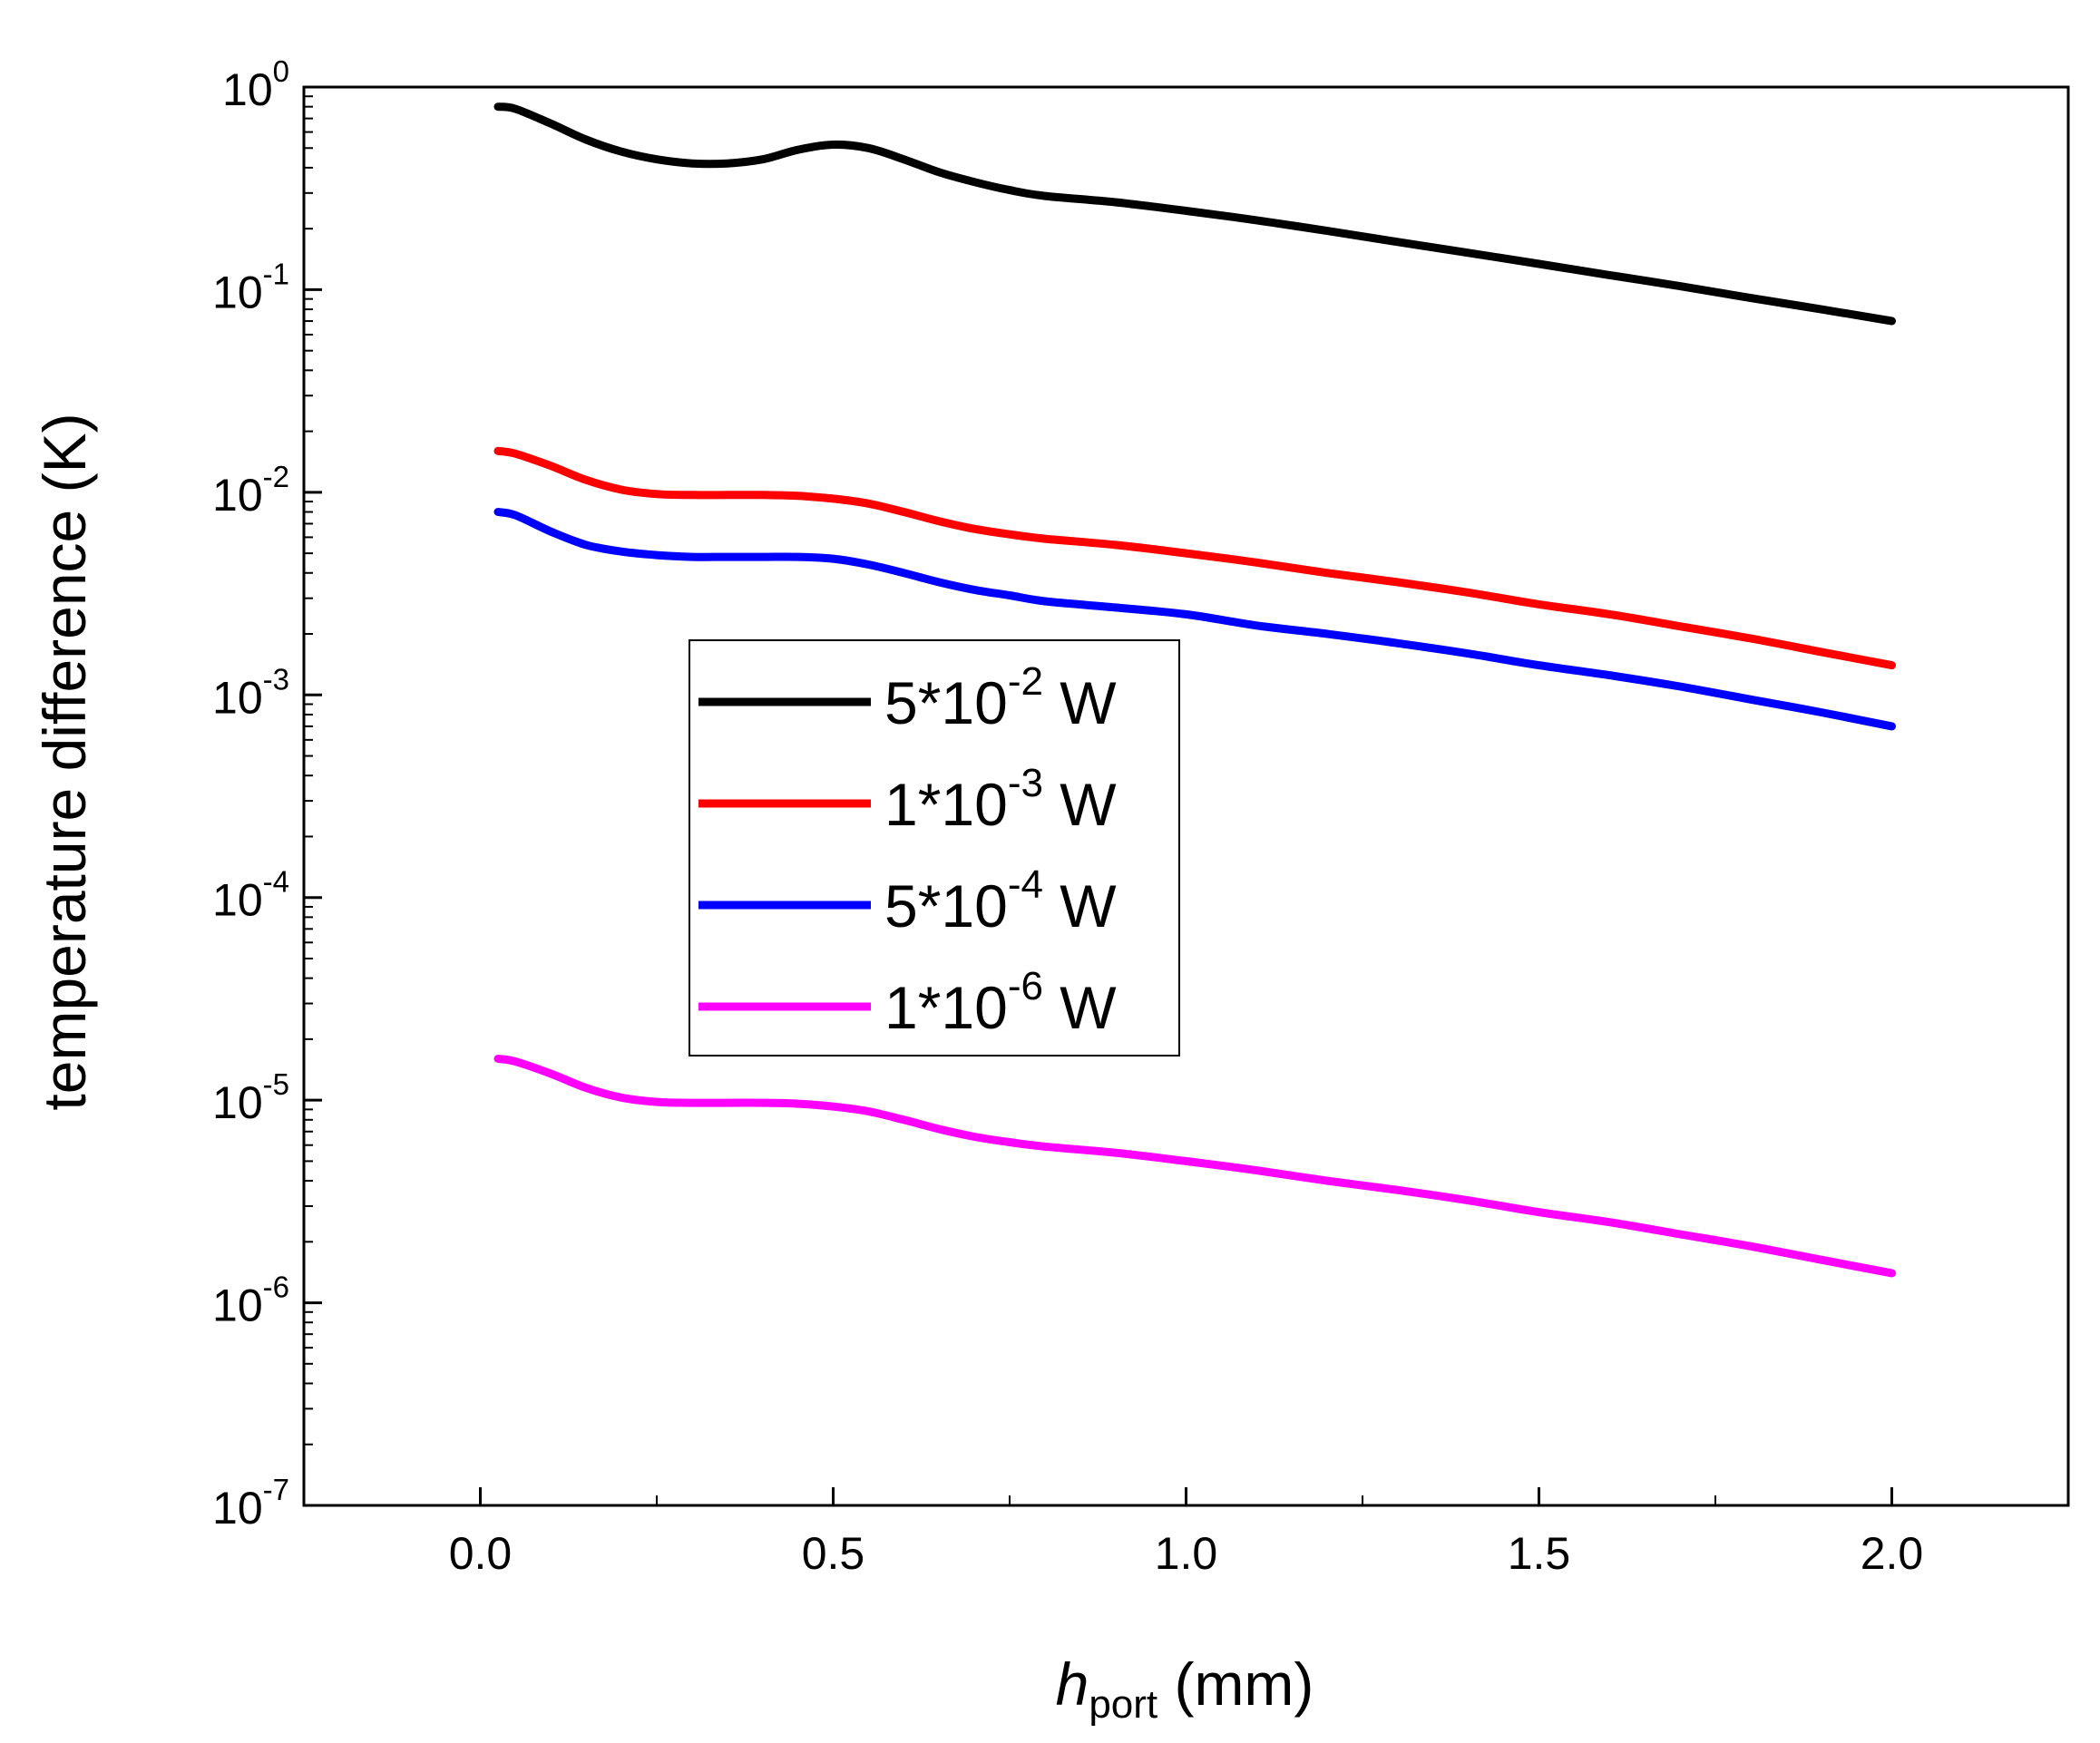  I want to click on legend: 5*10-2 W1*10-3 W5*10-4 W1*10-6 W, so click(935, 848).